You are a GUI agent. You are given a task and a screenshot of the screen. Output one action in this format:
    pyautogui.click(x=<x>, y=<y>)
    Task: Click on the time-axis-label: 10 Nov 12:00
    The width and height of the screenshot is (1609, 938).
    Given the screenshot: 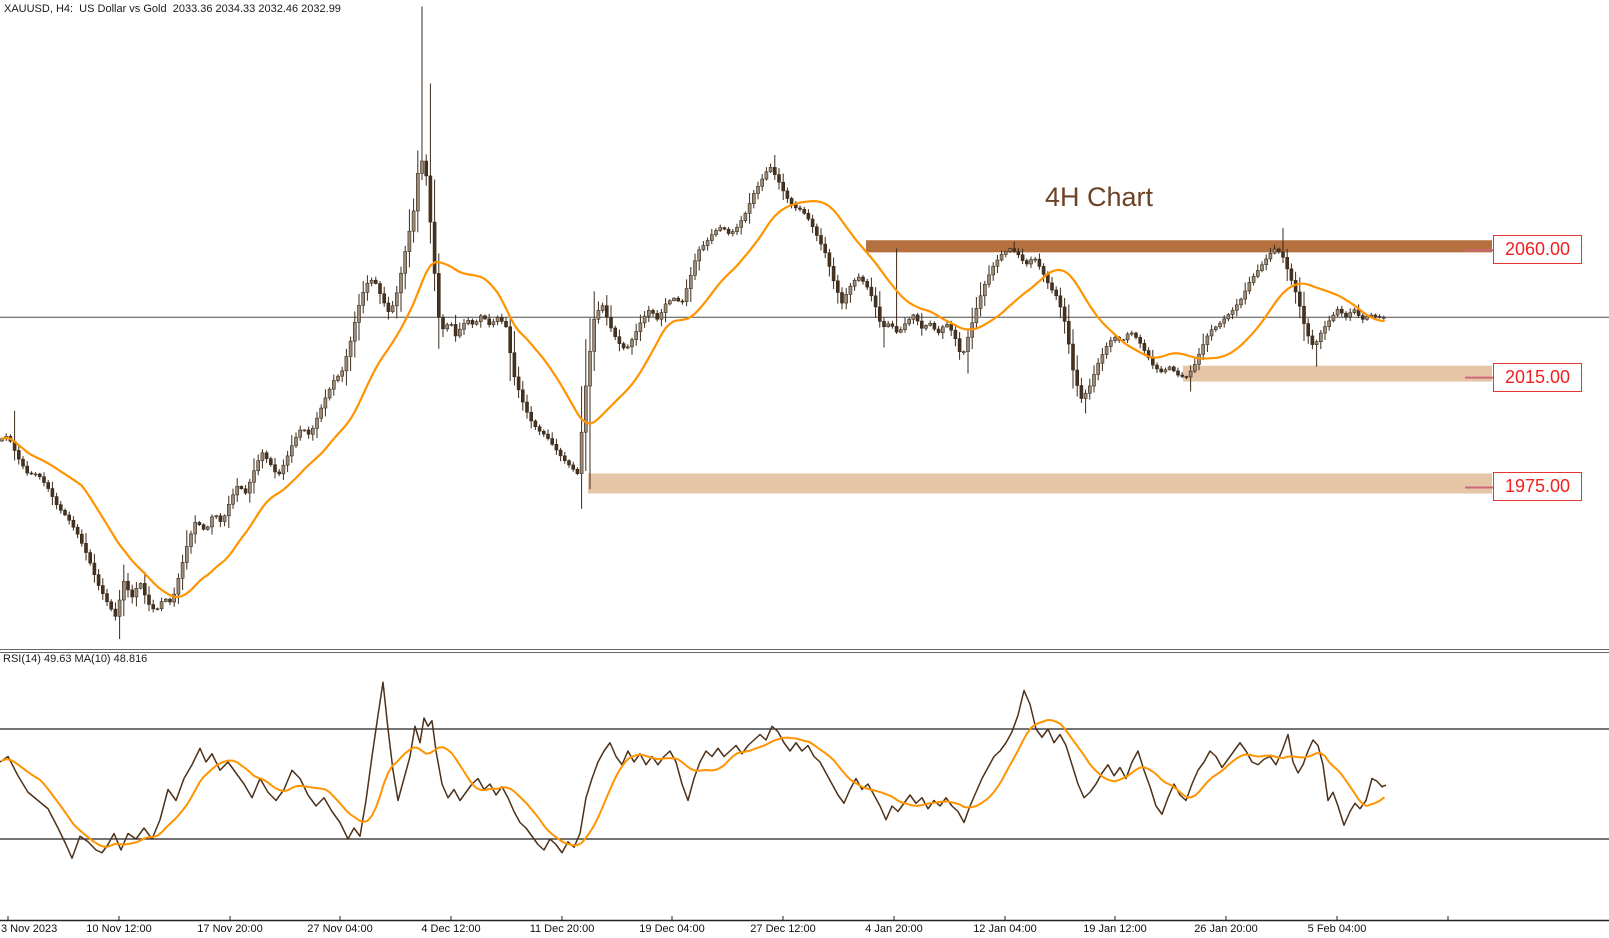 What is the action you would take?
    pyautogui.click(x=119, y=929)
    